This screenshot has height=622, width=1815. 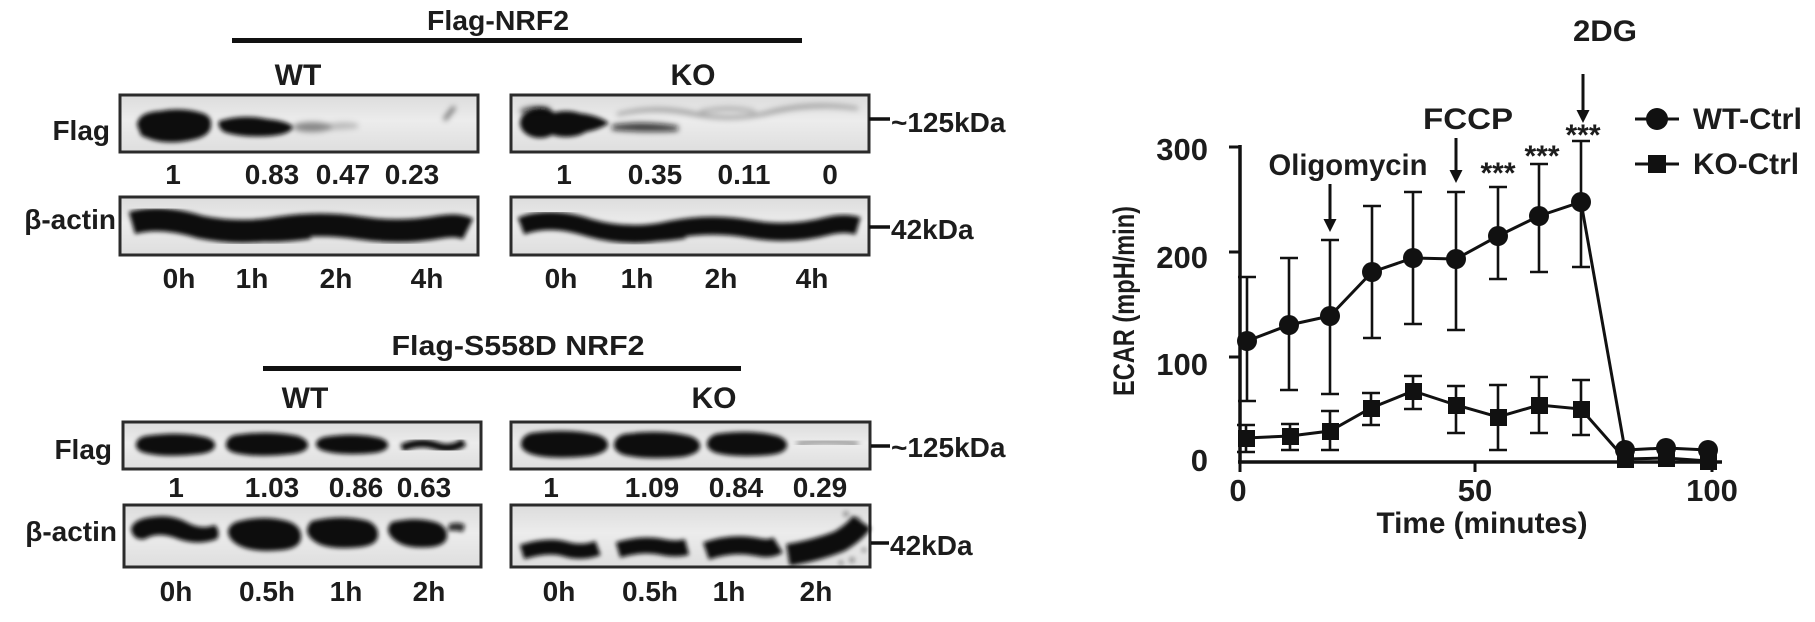 What do you see at coordinates (272, 174) in the screenshot?
I see `svg-text: 0.83` at bounding box center [272, 174].